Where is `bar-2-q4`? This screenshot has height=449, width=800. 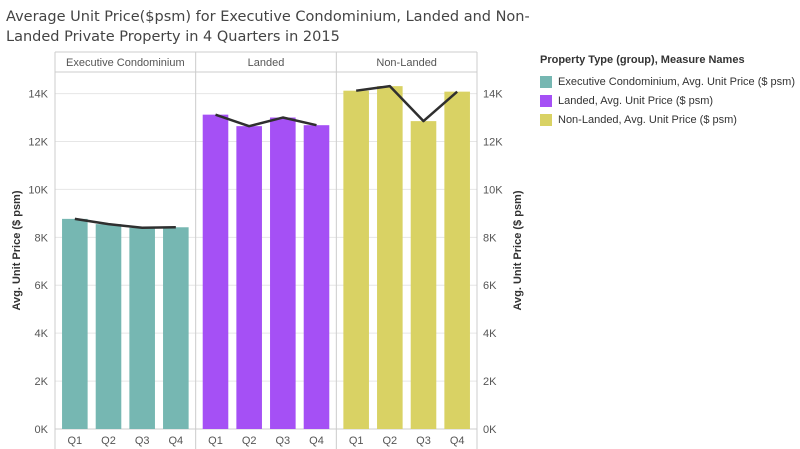 bar-2-q4 is located at coordinates (457, 260).